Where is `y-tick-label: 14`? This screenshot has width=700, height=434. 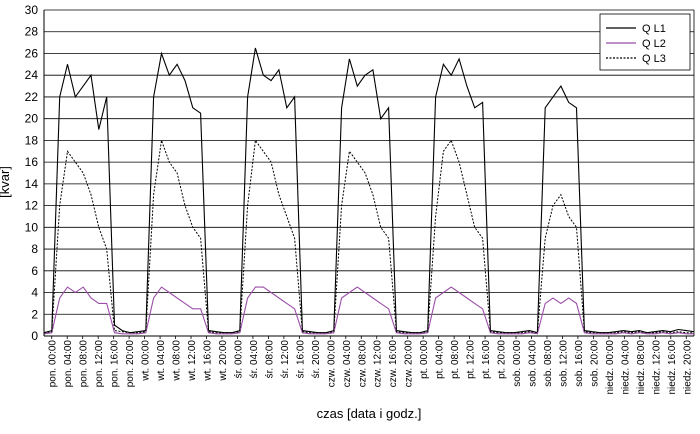
y-tick-label: 14 is located at coordinates (32, 184).